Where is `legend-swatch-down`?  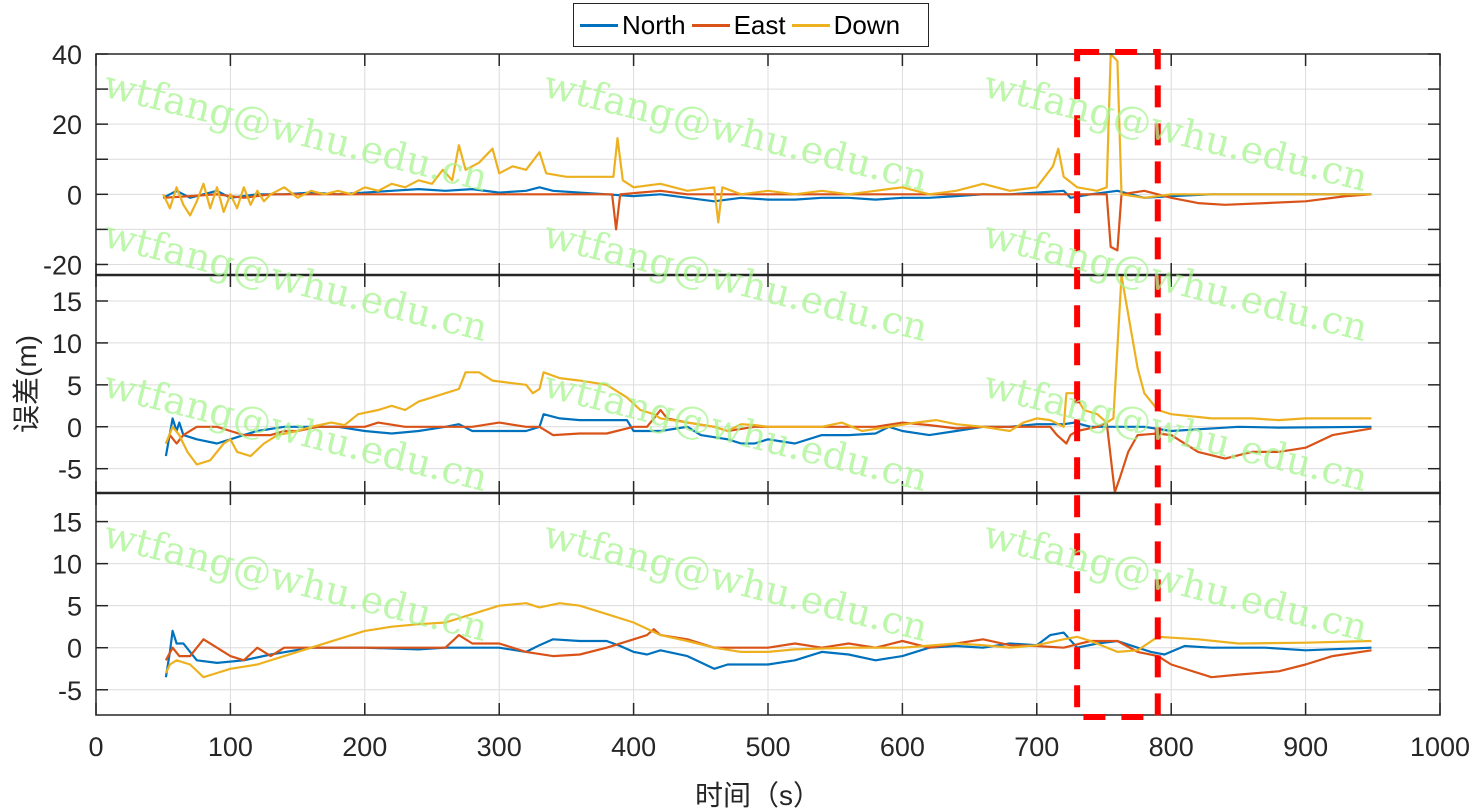 legend-swatch-down is located at coordinates (810, 25).